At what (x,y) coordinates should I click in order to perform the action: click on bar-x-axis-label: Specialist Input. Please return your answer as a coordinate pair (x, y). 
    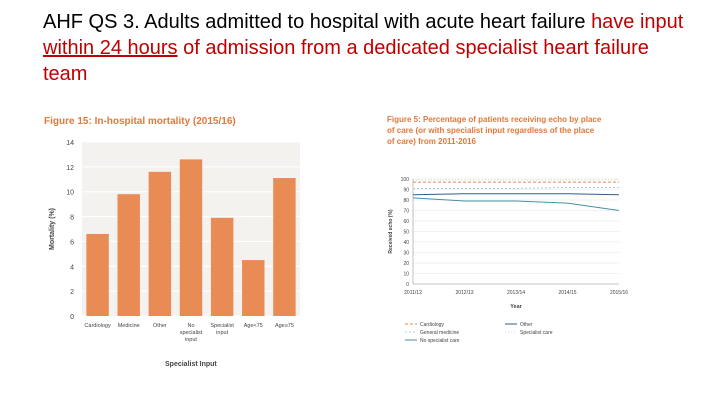
    Looking at the image, I should click on (191, 364).